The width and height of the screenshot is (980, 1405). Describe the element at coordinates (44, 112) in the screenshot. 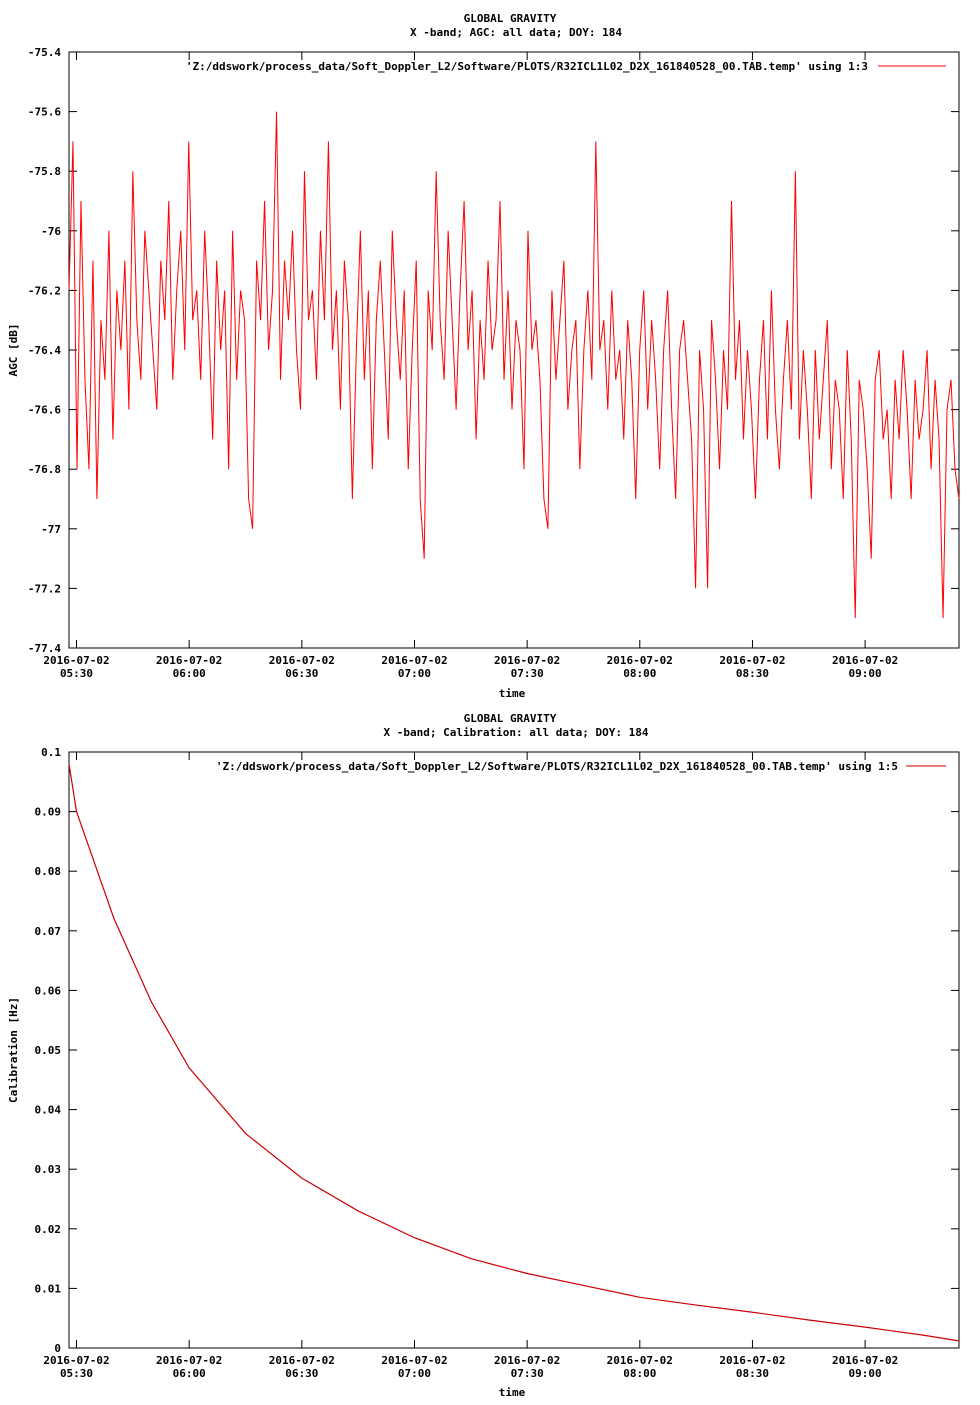

I see `y-tick-label: -75.6` at that location.